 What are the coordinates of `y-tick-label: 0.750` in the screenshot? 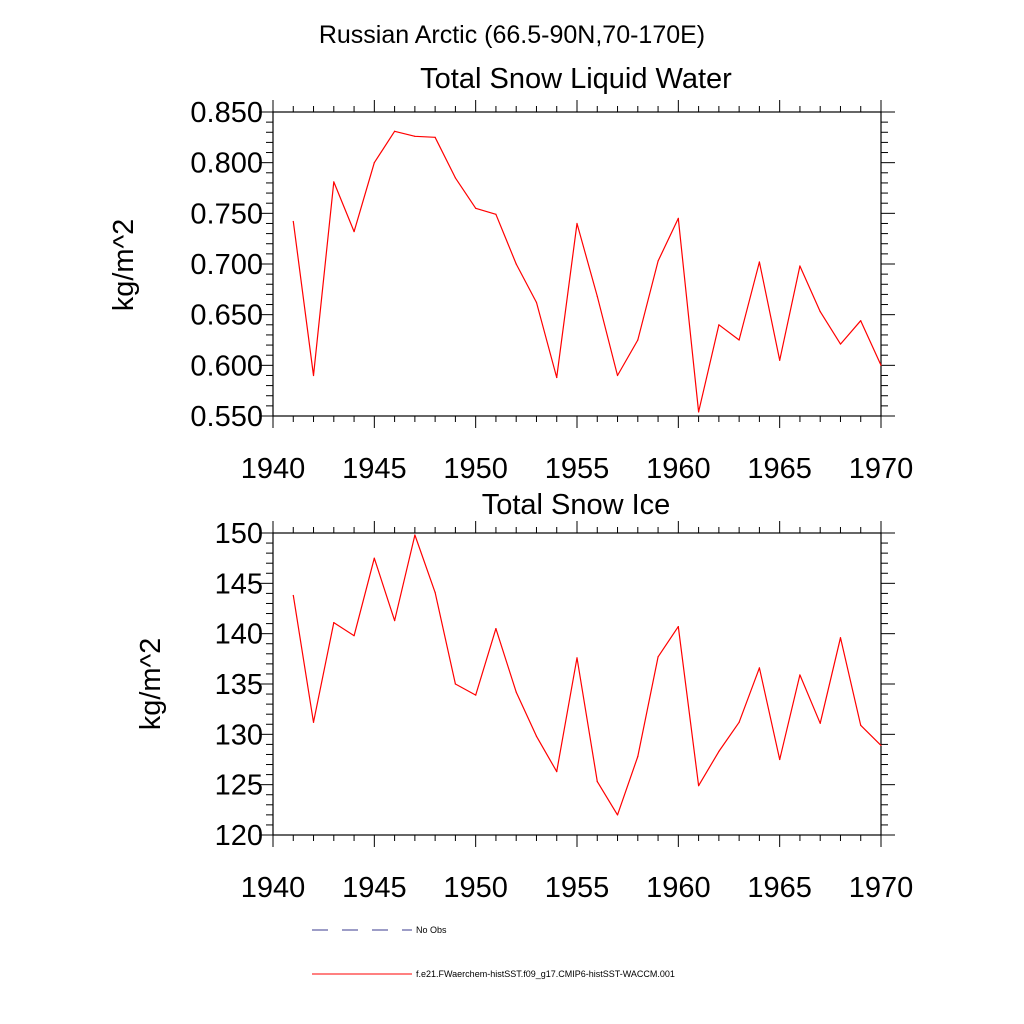 It's located at (226, 214).